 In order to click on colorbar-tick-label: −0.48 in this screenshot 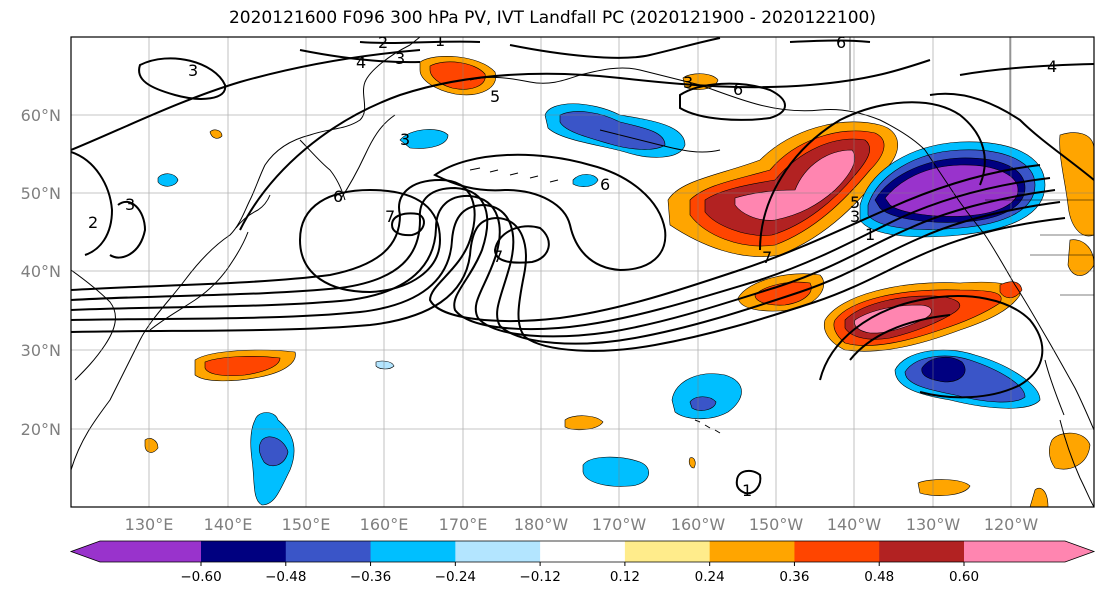, I will do `click(285, 577)`.